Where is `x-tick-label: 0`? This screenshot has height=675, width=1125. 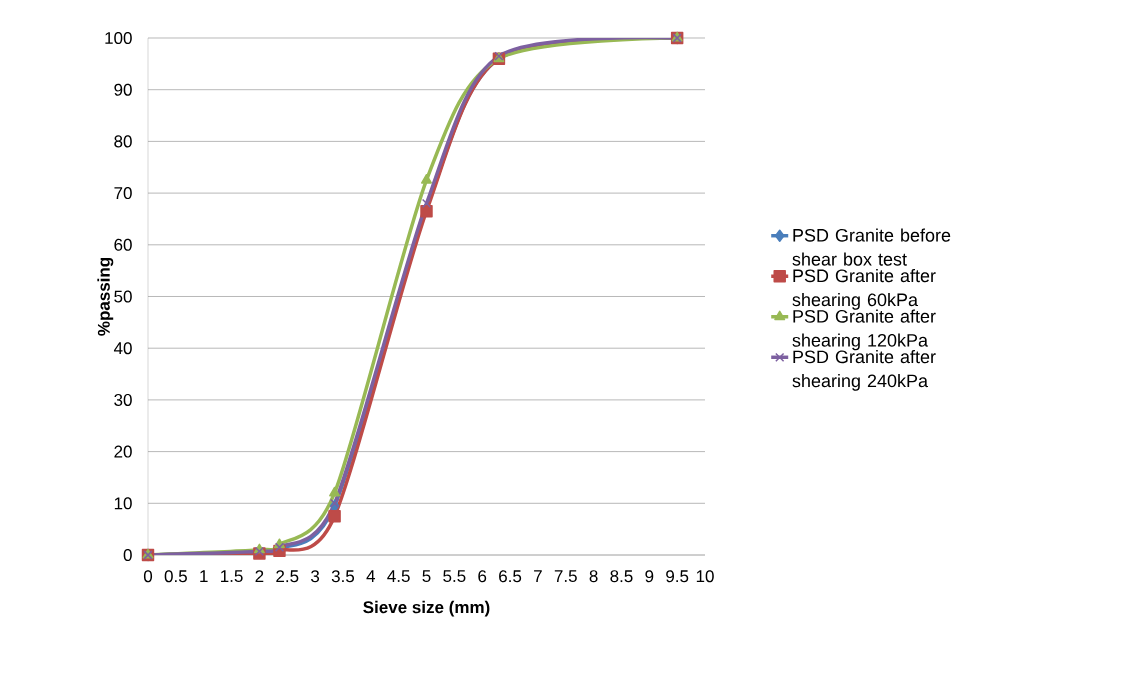 x-tick-label: 0 is located at coordinates (148, 576).